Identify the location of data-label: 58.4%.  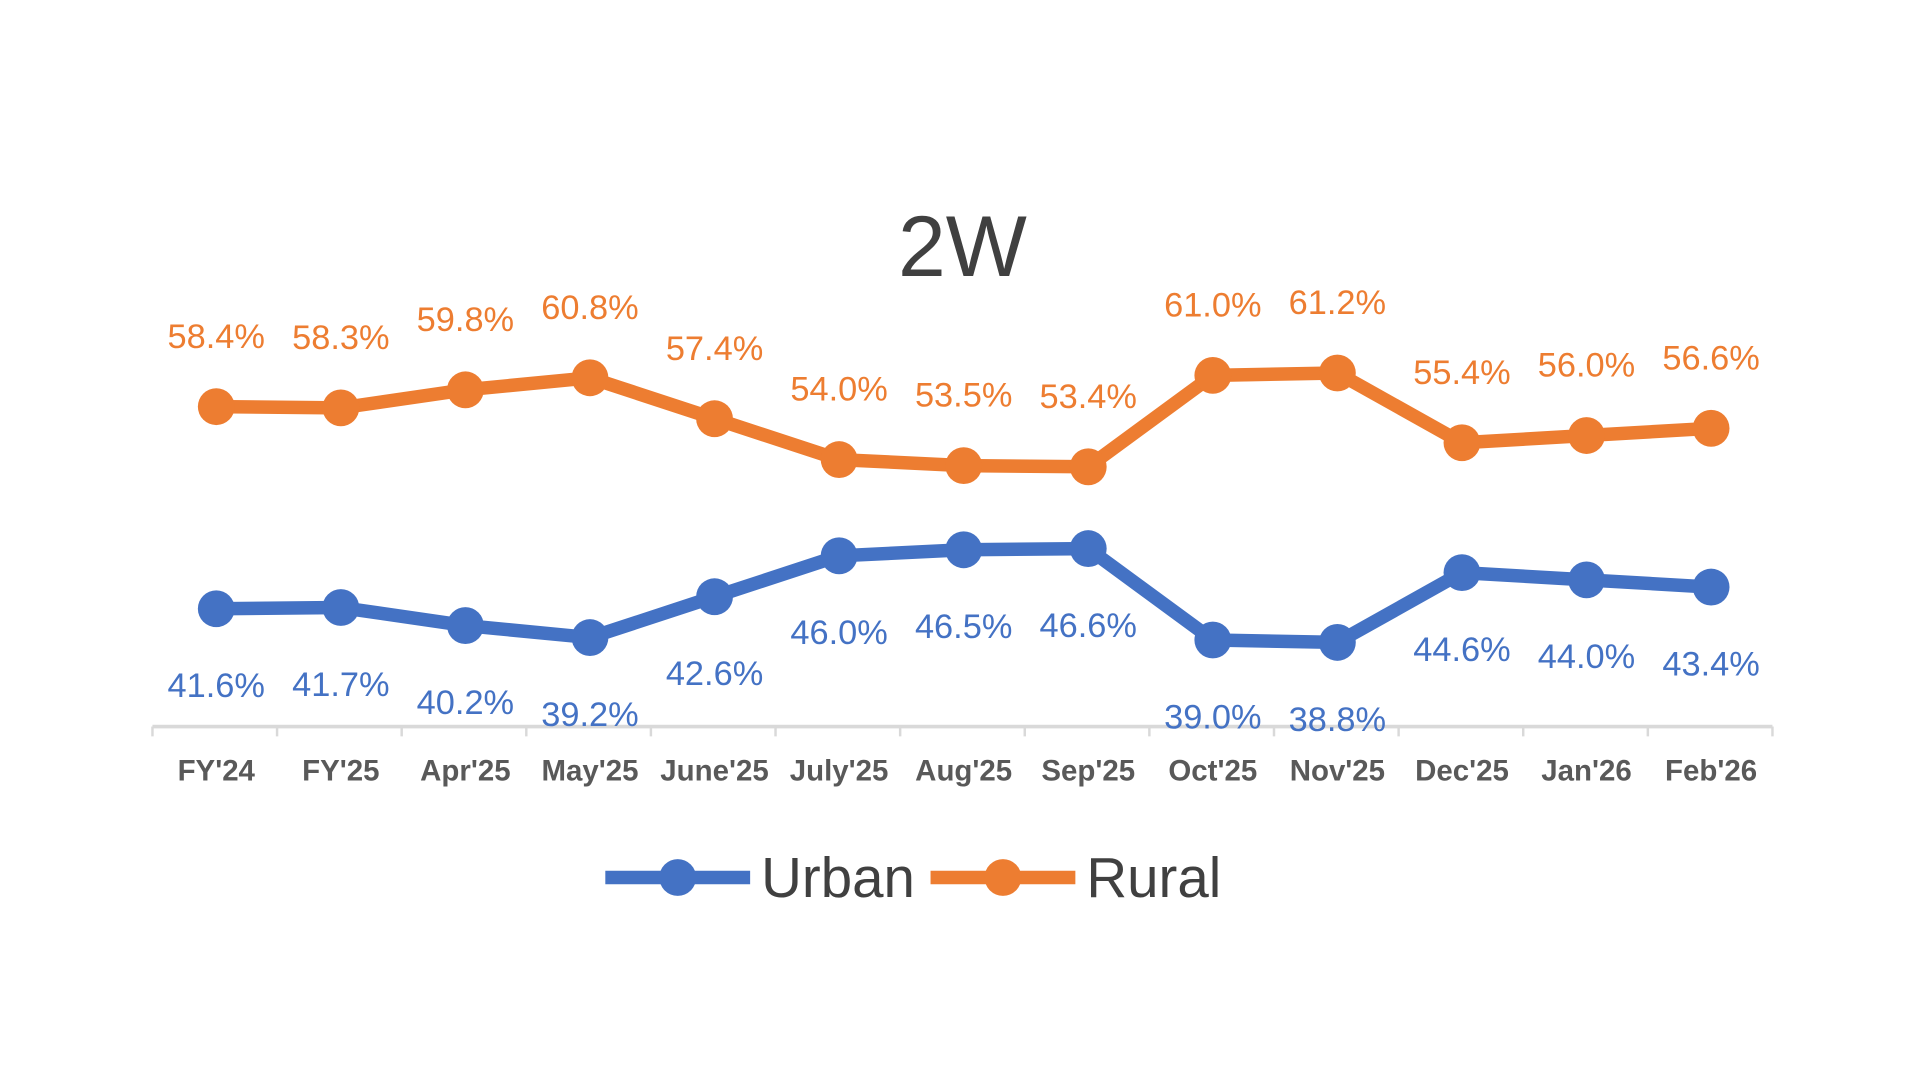
(216, 337).